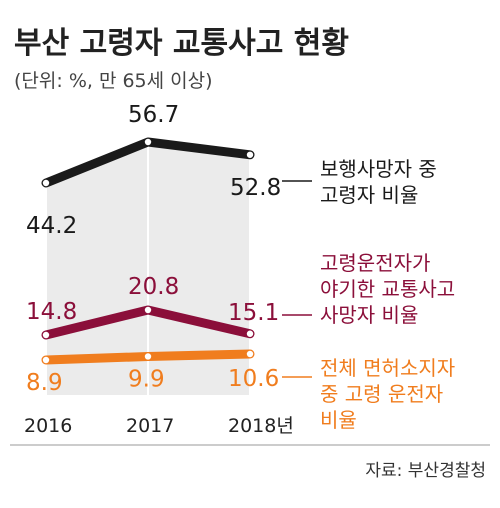 The width and height of the screenshot is (500, 508). What do you see at coordinates (181, 43) in the screenshot?
I see `chart-title: 부산 고령자 교통사고 현황` at bounding box center [181, 43].